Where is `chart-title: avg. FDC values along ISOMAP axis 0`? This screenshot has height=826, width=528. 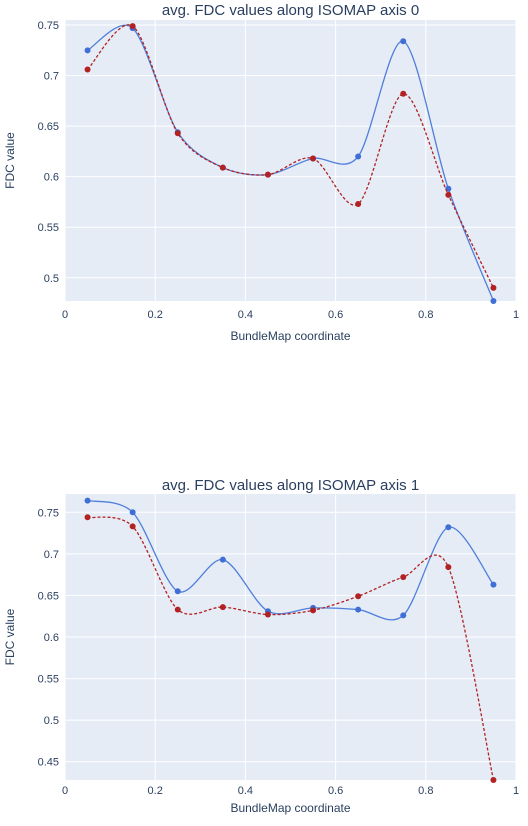 chart-title: avg. FDC values along ISOMAP axis 0 is located at coordinates (290, 10).